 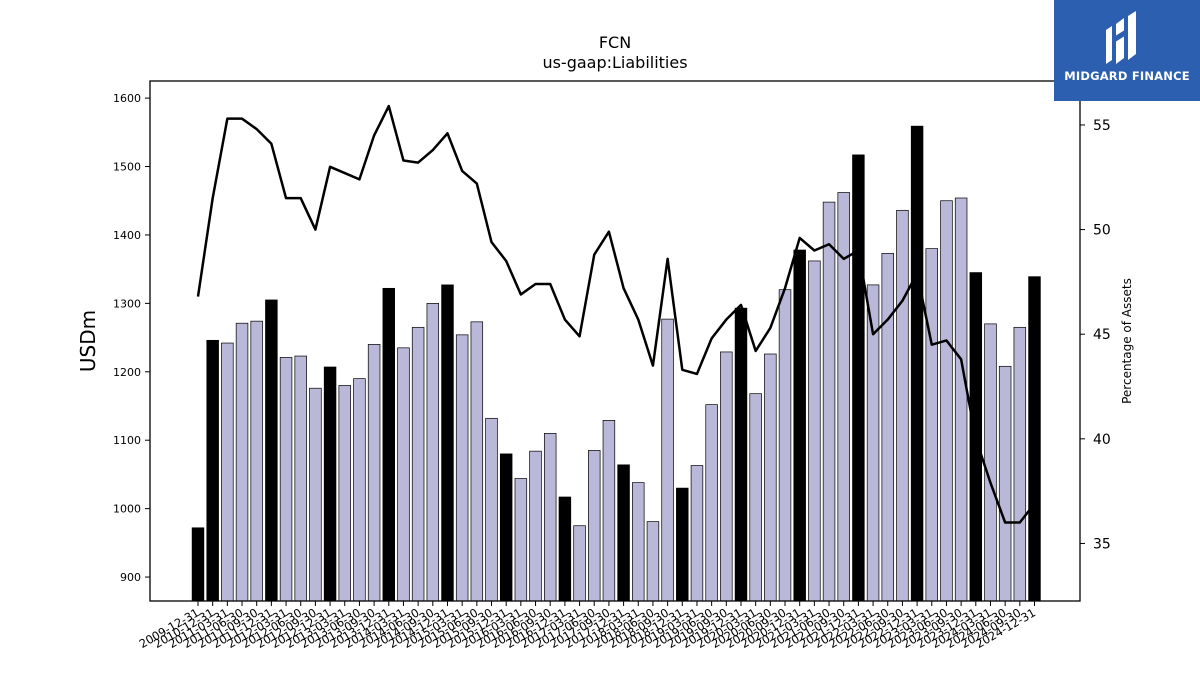 What do you see at coordinates (615, 42) in the screenshot?
I see `chart-title: FCN` at bounding box center [615, 42].